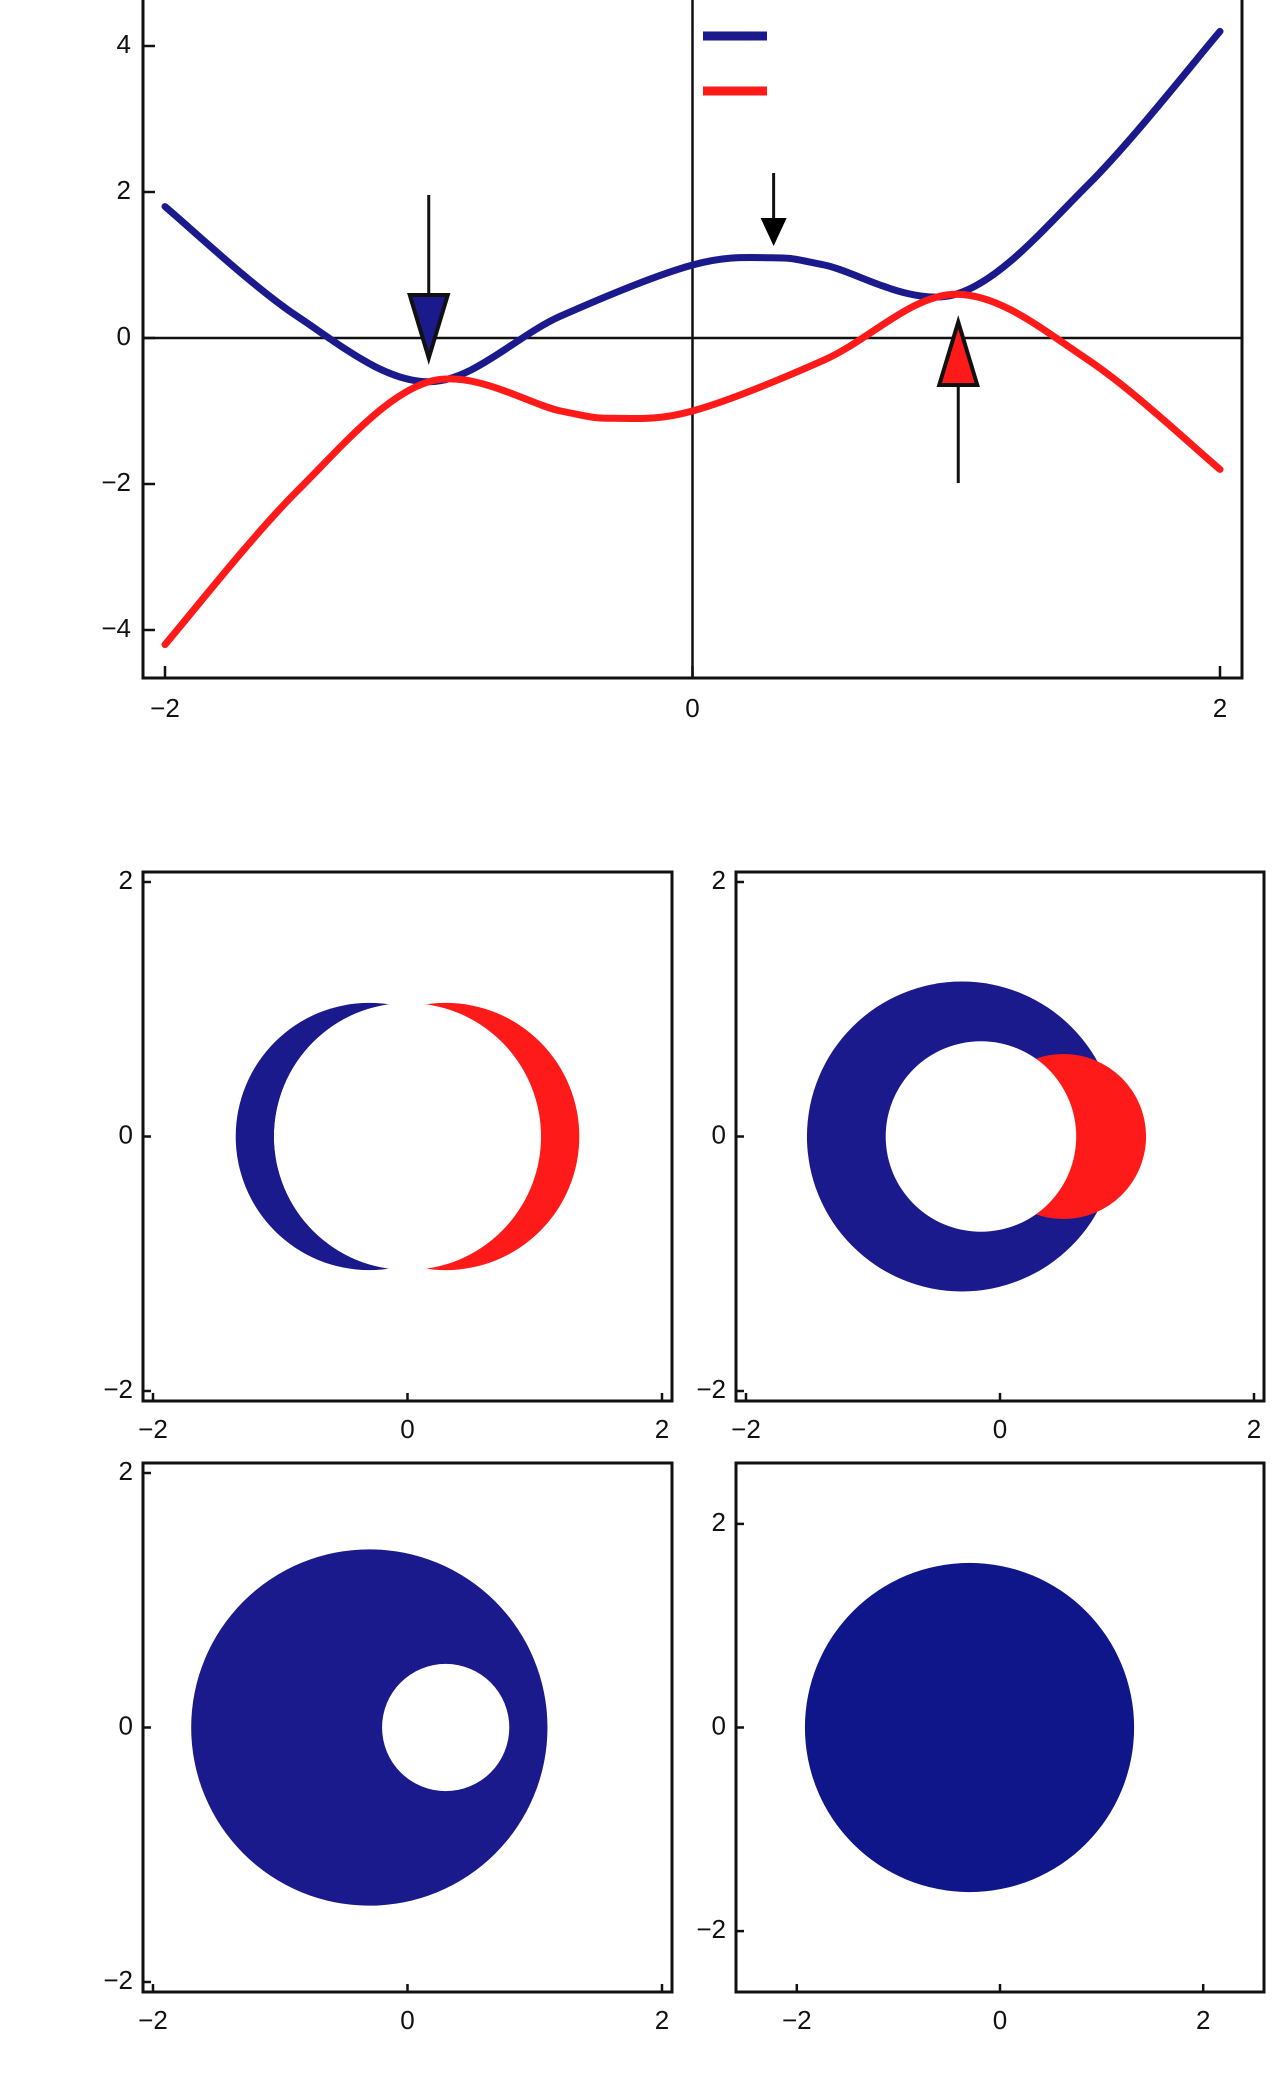 Image resolution: width=1274 pixels, height=2080 pixels. I want to click on region-plot-bottom-left: −2 0 2 −2 0 2, so click(388, 1745).